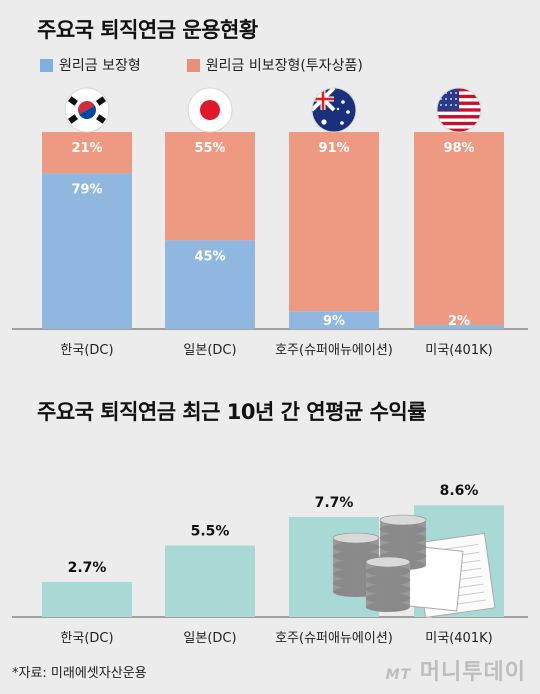 Image resolution: width=540 pixels, height=694 pixels. Describe the element at coordinates (86, 148) in the screenshot. I see `label-non-guaranteed: 21%` at that location.